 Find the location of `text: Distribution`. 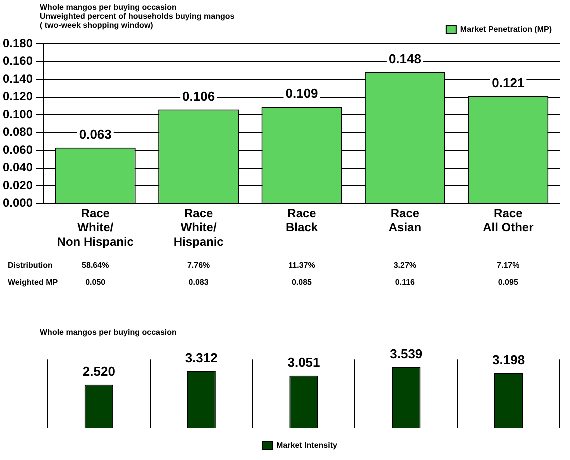

text: Distribution is located at coordinates (30, 265).